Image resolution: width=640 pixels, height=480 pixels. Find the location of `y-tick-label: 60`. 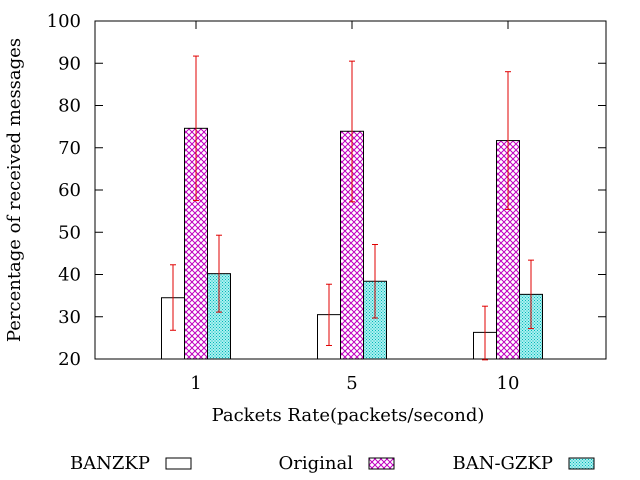

y-tick-label: 60 is located at coordinates (69, 190).